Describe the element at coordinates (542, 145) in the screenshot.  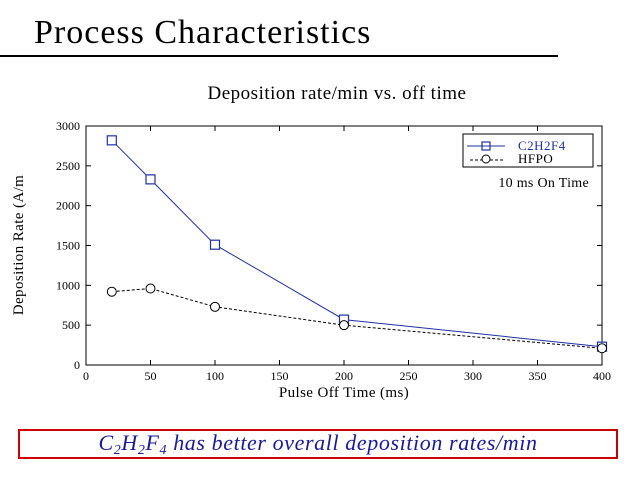
I see `legend-label-c2h2f4: C2H2F4` at that location.